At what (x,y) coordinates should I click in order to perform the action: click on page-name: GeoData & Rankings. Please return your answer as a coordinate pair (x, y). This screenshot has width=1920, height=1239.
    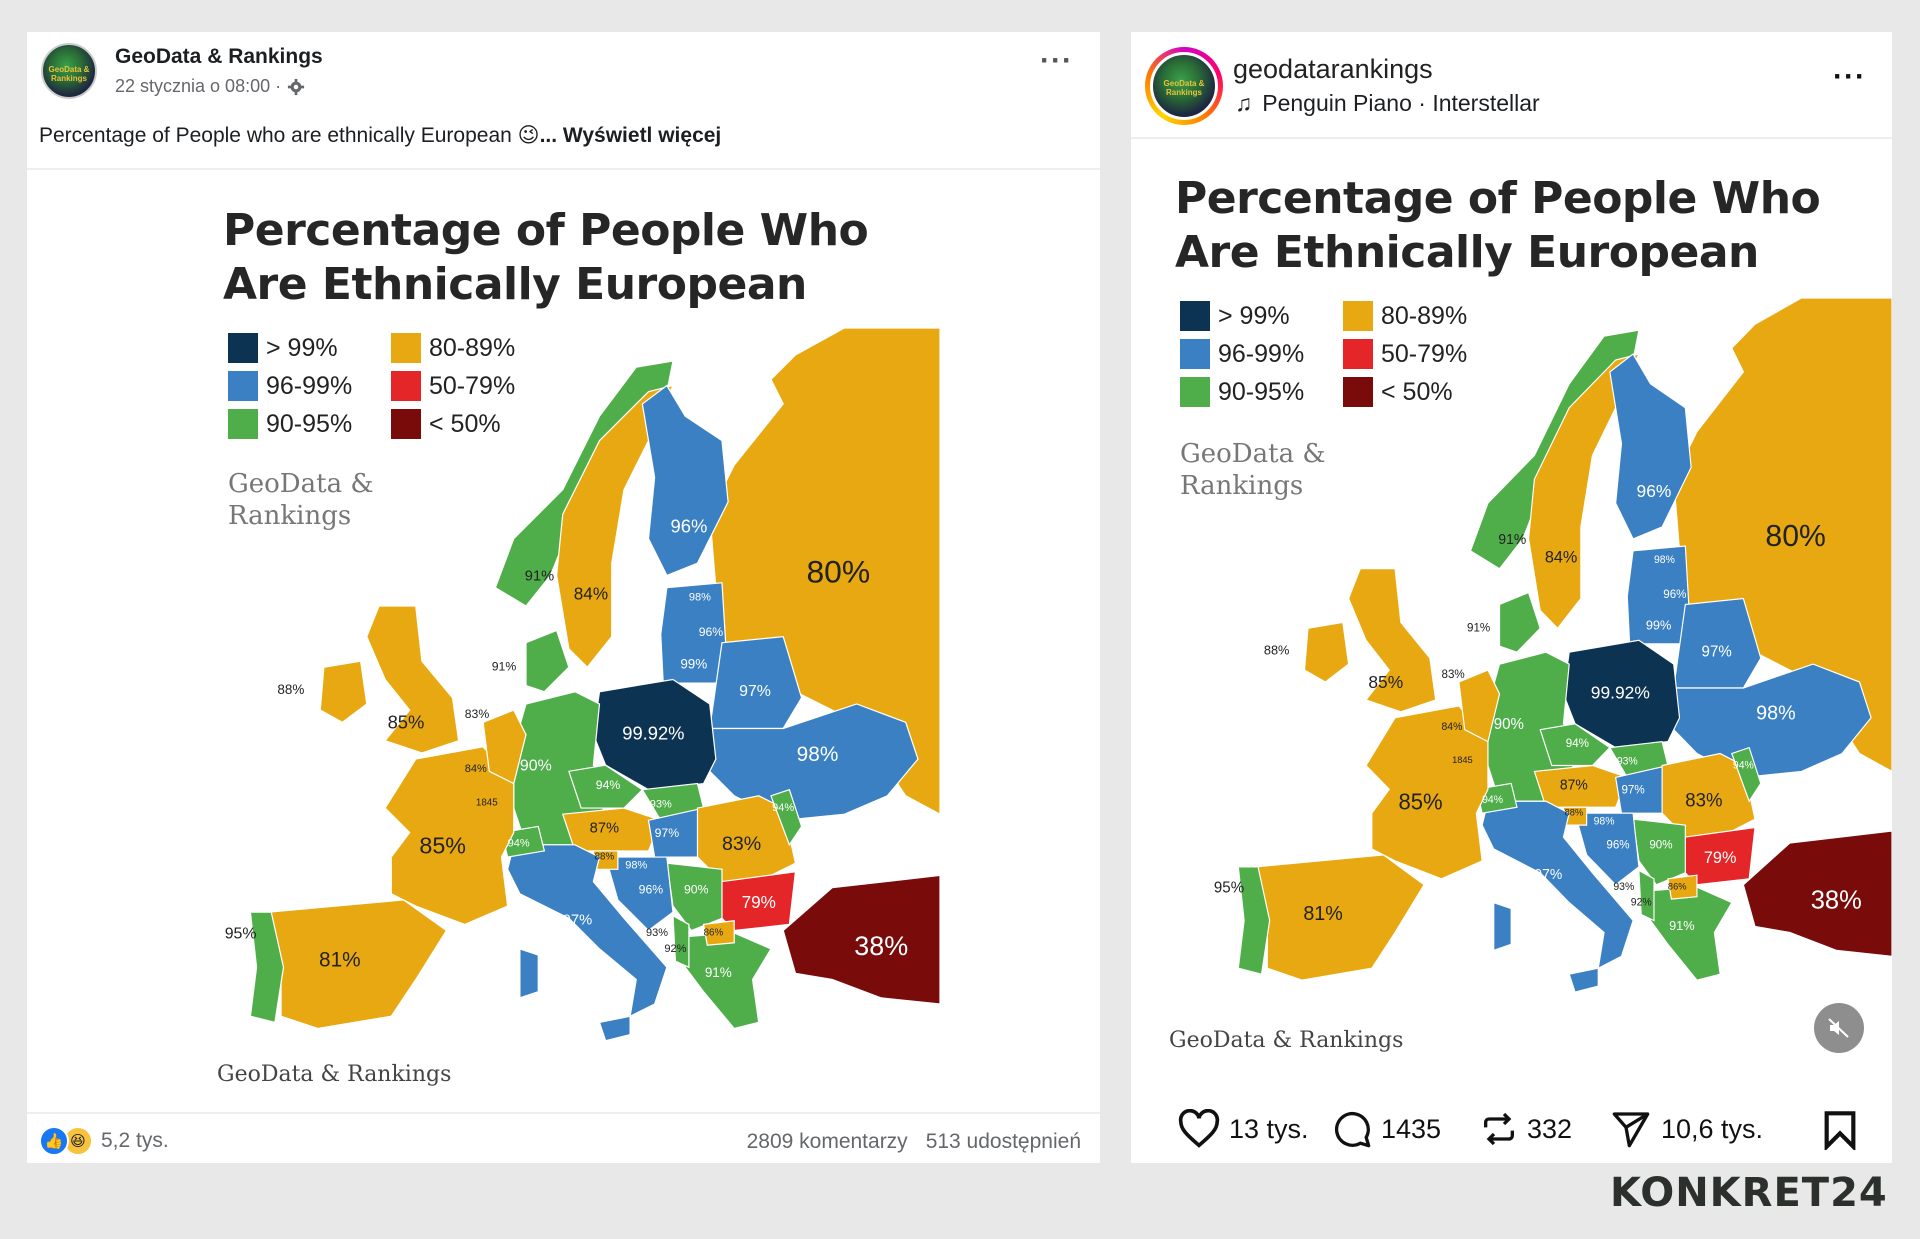
    Looking at the image, I should click on (219, 56).